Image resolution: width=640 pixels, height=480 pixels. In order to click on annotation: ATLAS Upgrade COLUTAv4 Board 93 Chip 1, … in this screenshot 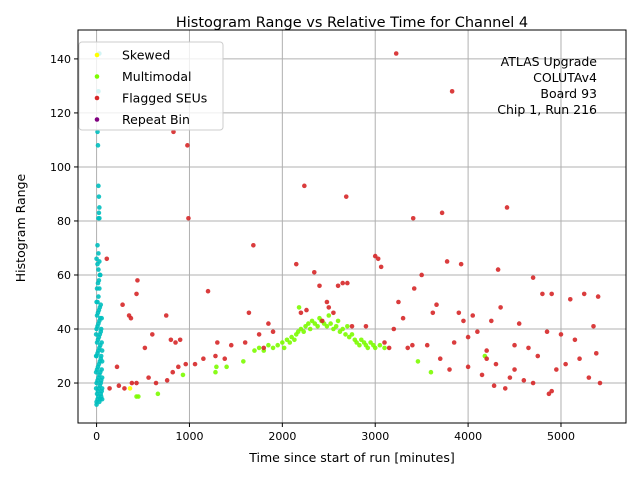, I will do `click(547, 85)`.